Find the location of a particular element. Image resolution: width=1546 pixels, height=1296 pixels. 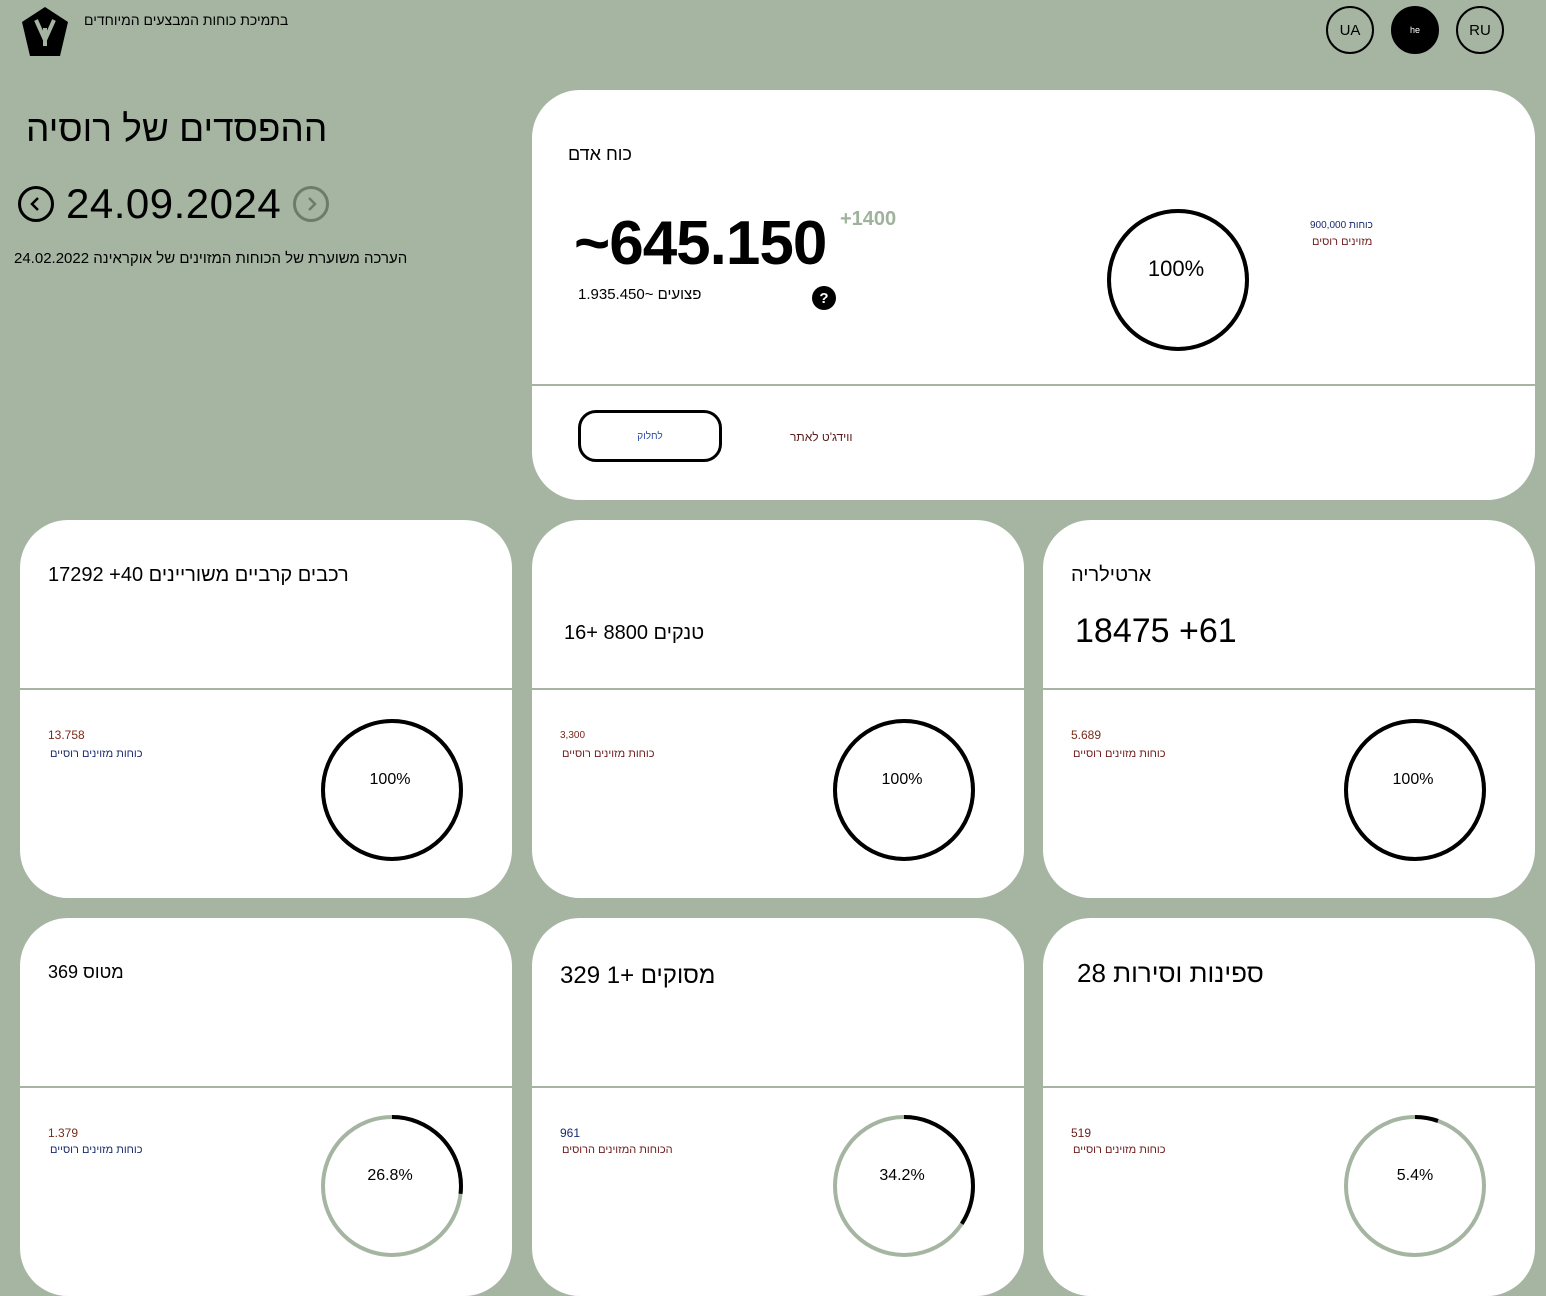

card-ring: 26.8% is located at coordinates (392, 1186).